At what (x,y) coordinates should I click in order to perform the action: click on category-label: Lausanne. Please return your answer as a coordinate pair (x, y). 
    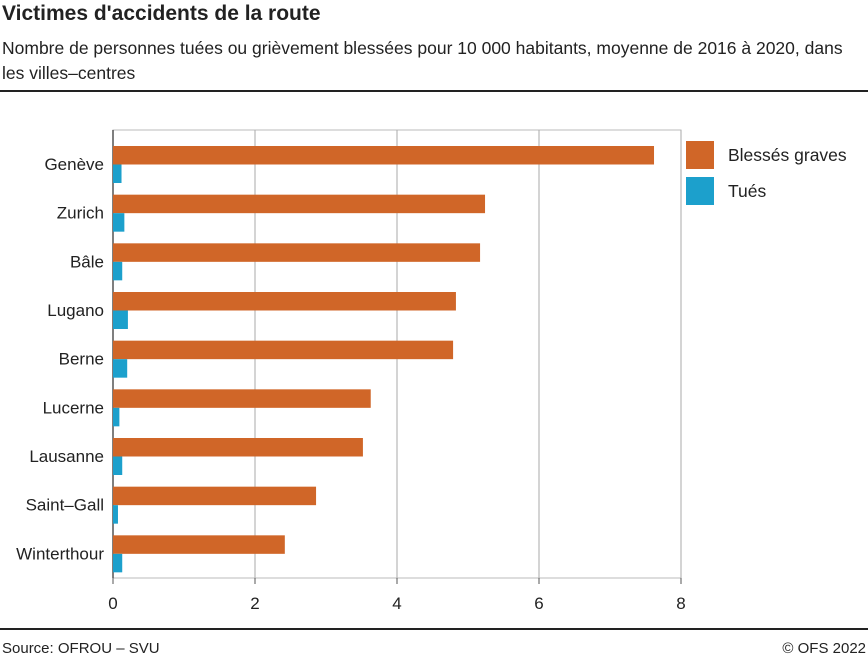
    Looking at the image, I should click on (66, 456).